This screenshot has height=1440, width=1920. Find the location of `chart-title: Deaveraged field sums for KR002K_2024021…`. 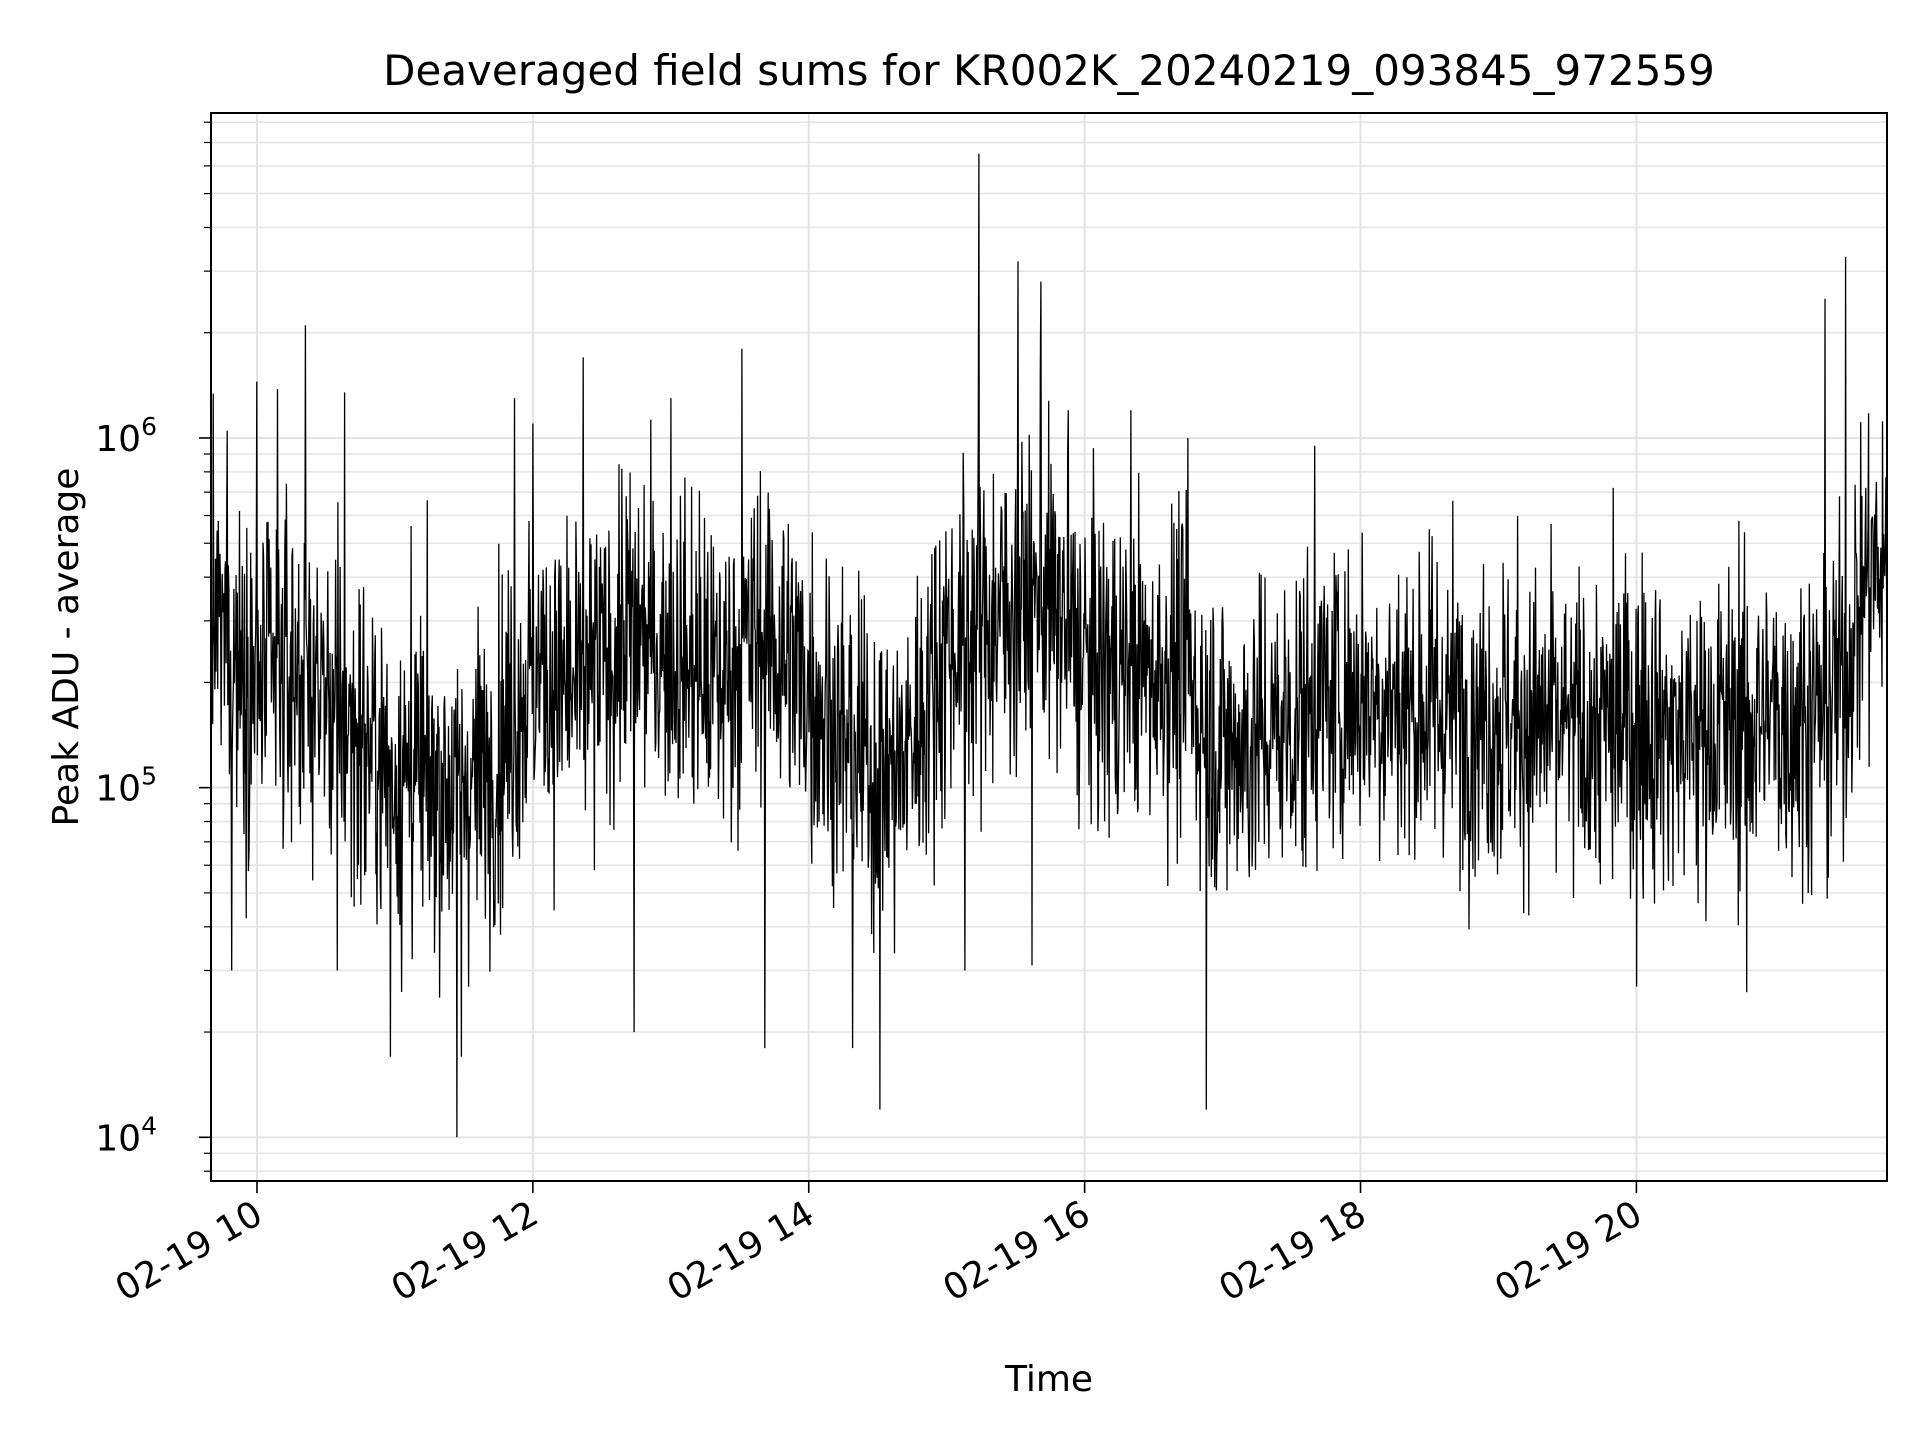

chart-title: Deaveraged field sums for KR002K_2024021… is located at coordinates (1049, 70).